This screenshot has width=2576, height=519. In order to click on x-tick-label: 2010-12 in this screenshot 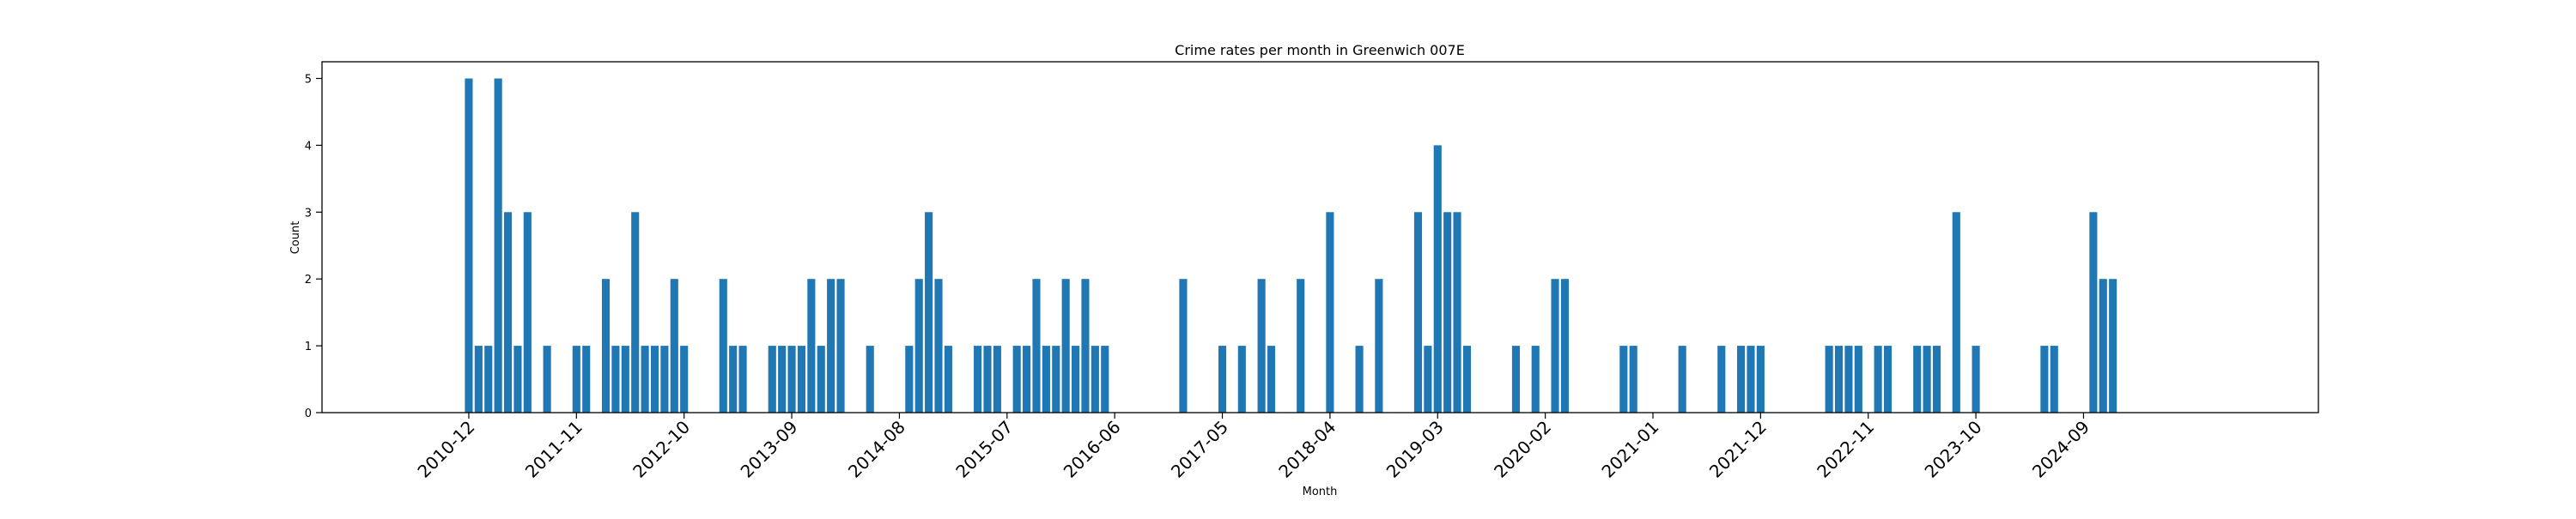, I will do `click(446, 449)`.